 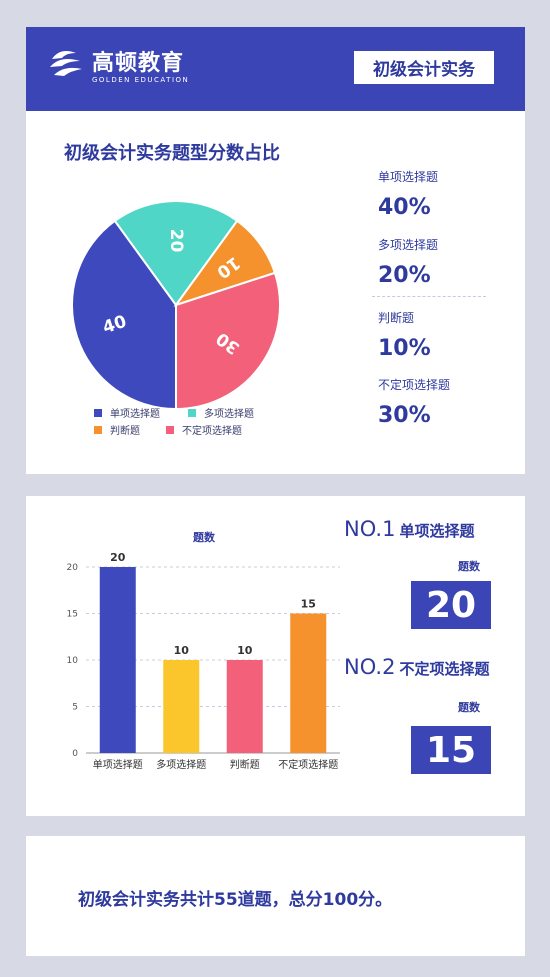 What do you see at coordinates (404, 335) in the screenshot?
I see `stat-true-false: 判断题 10%` at bounding box center [404, 335].